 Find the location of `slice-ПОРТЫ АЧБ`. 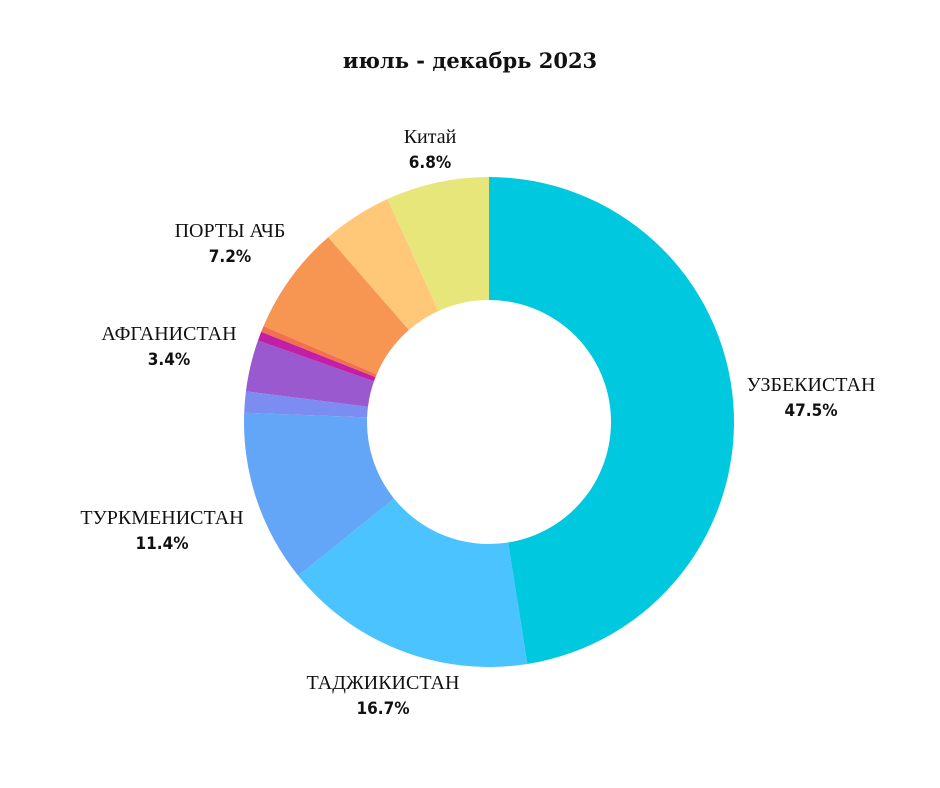

slice-ПОРТЫ АЧБ is located at coordinates (336, 306).